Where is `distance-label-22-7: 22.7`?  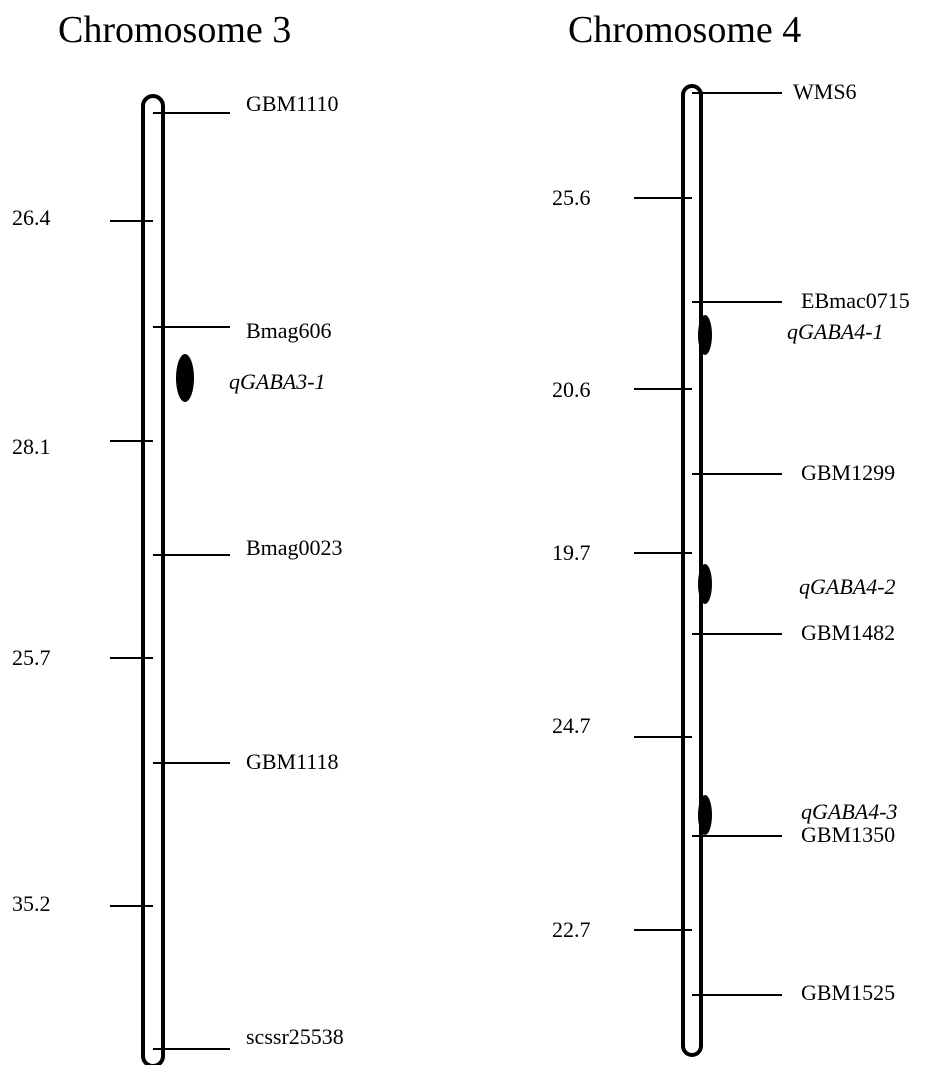
distance-label-22-7: 22.7 is located at coordinates (571, 929).